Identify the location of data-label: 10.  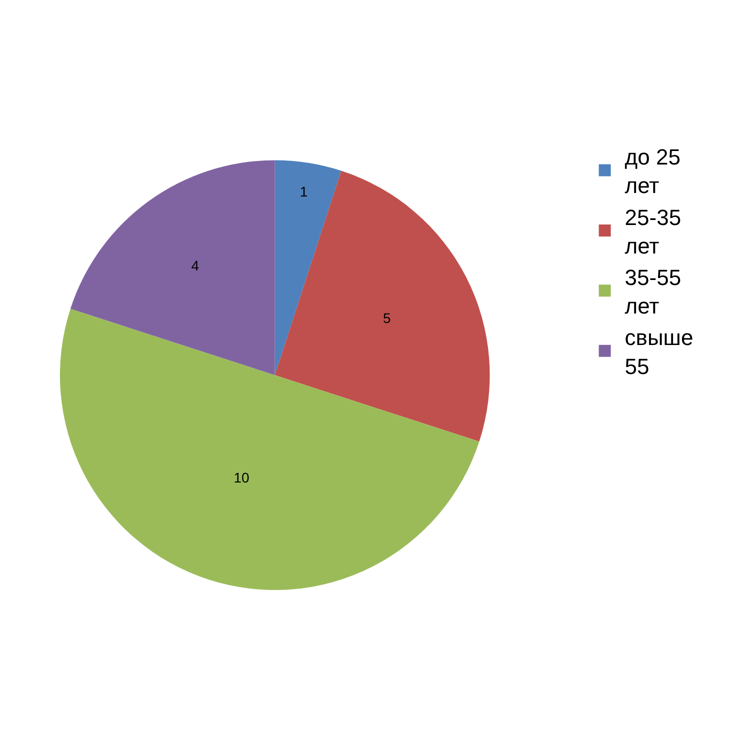
(242, 477).